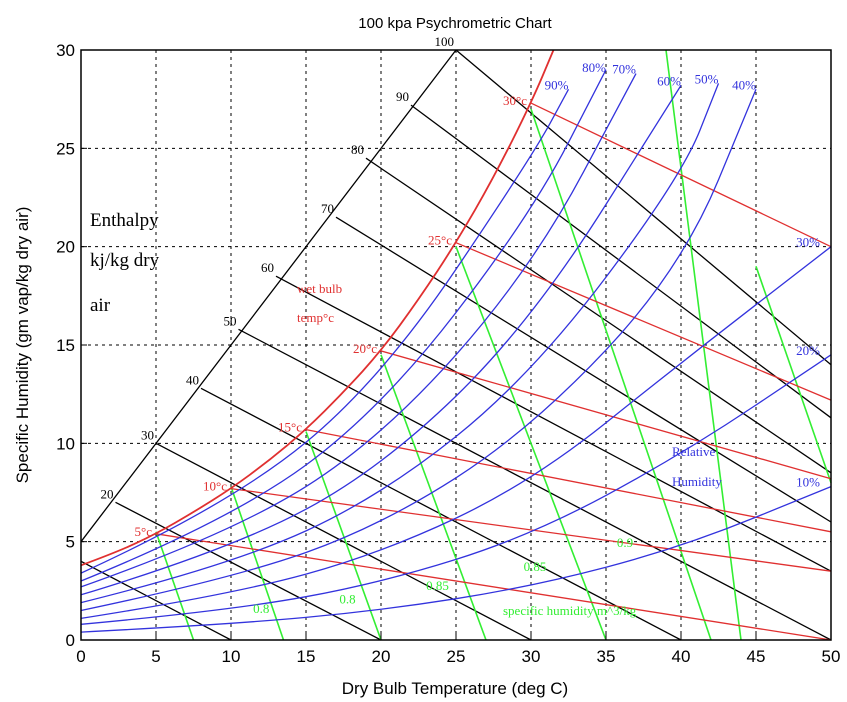 This screenshot has width=847, height=702. Describe the element at coordinates (402, 96) in the screenshot. I see `enthalpy-line-label: 90` at that location.